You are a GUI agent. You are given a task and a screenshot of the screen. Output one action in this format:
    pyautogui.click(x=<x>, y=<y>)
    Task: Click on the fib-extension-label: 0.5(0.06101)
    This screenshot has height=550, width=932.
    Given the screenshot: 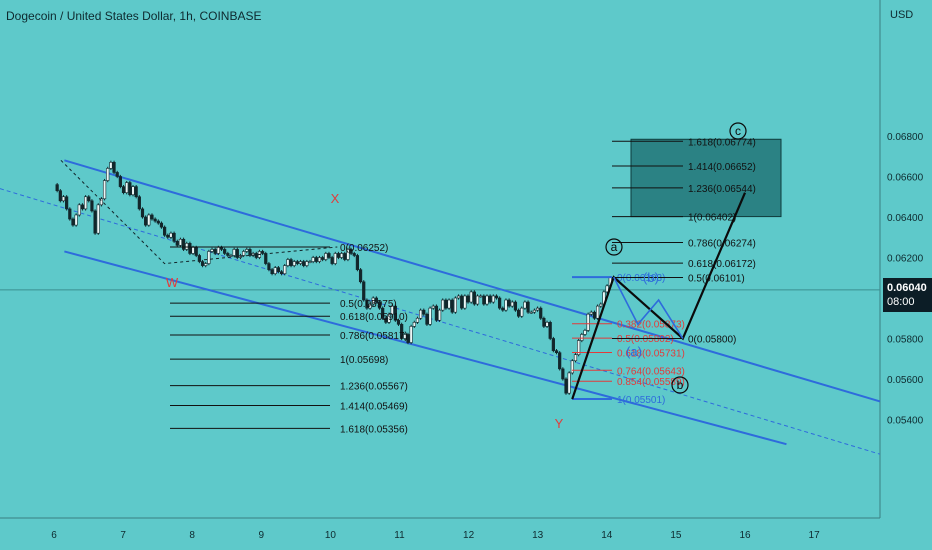 What is the action you would take?
    pyautogui.click(x=716, y=279)
    